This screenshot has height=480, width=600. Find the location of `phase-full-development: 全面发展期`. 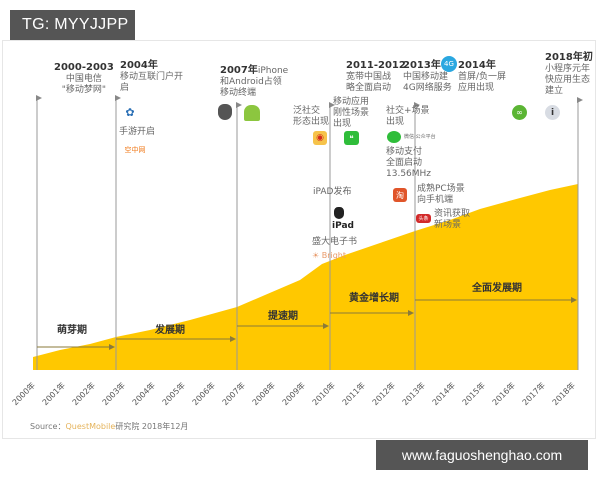

phase-full-development: 全面发展期 is located at coordinates (497, 288).